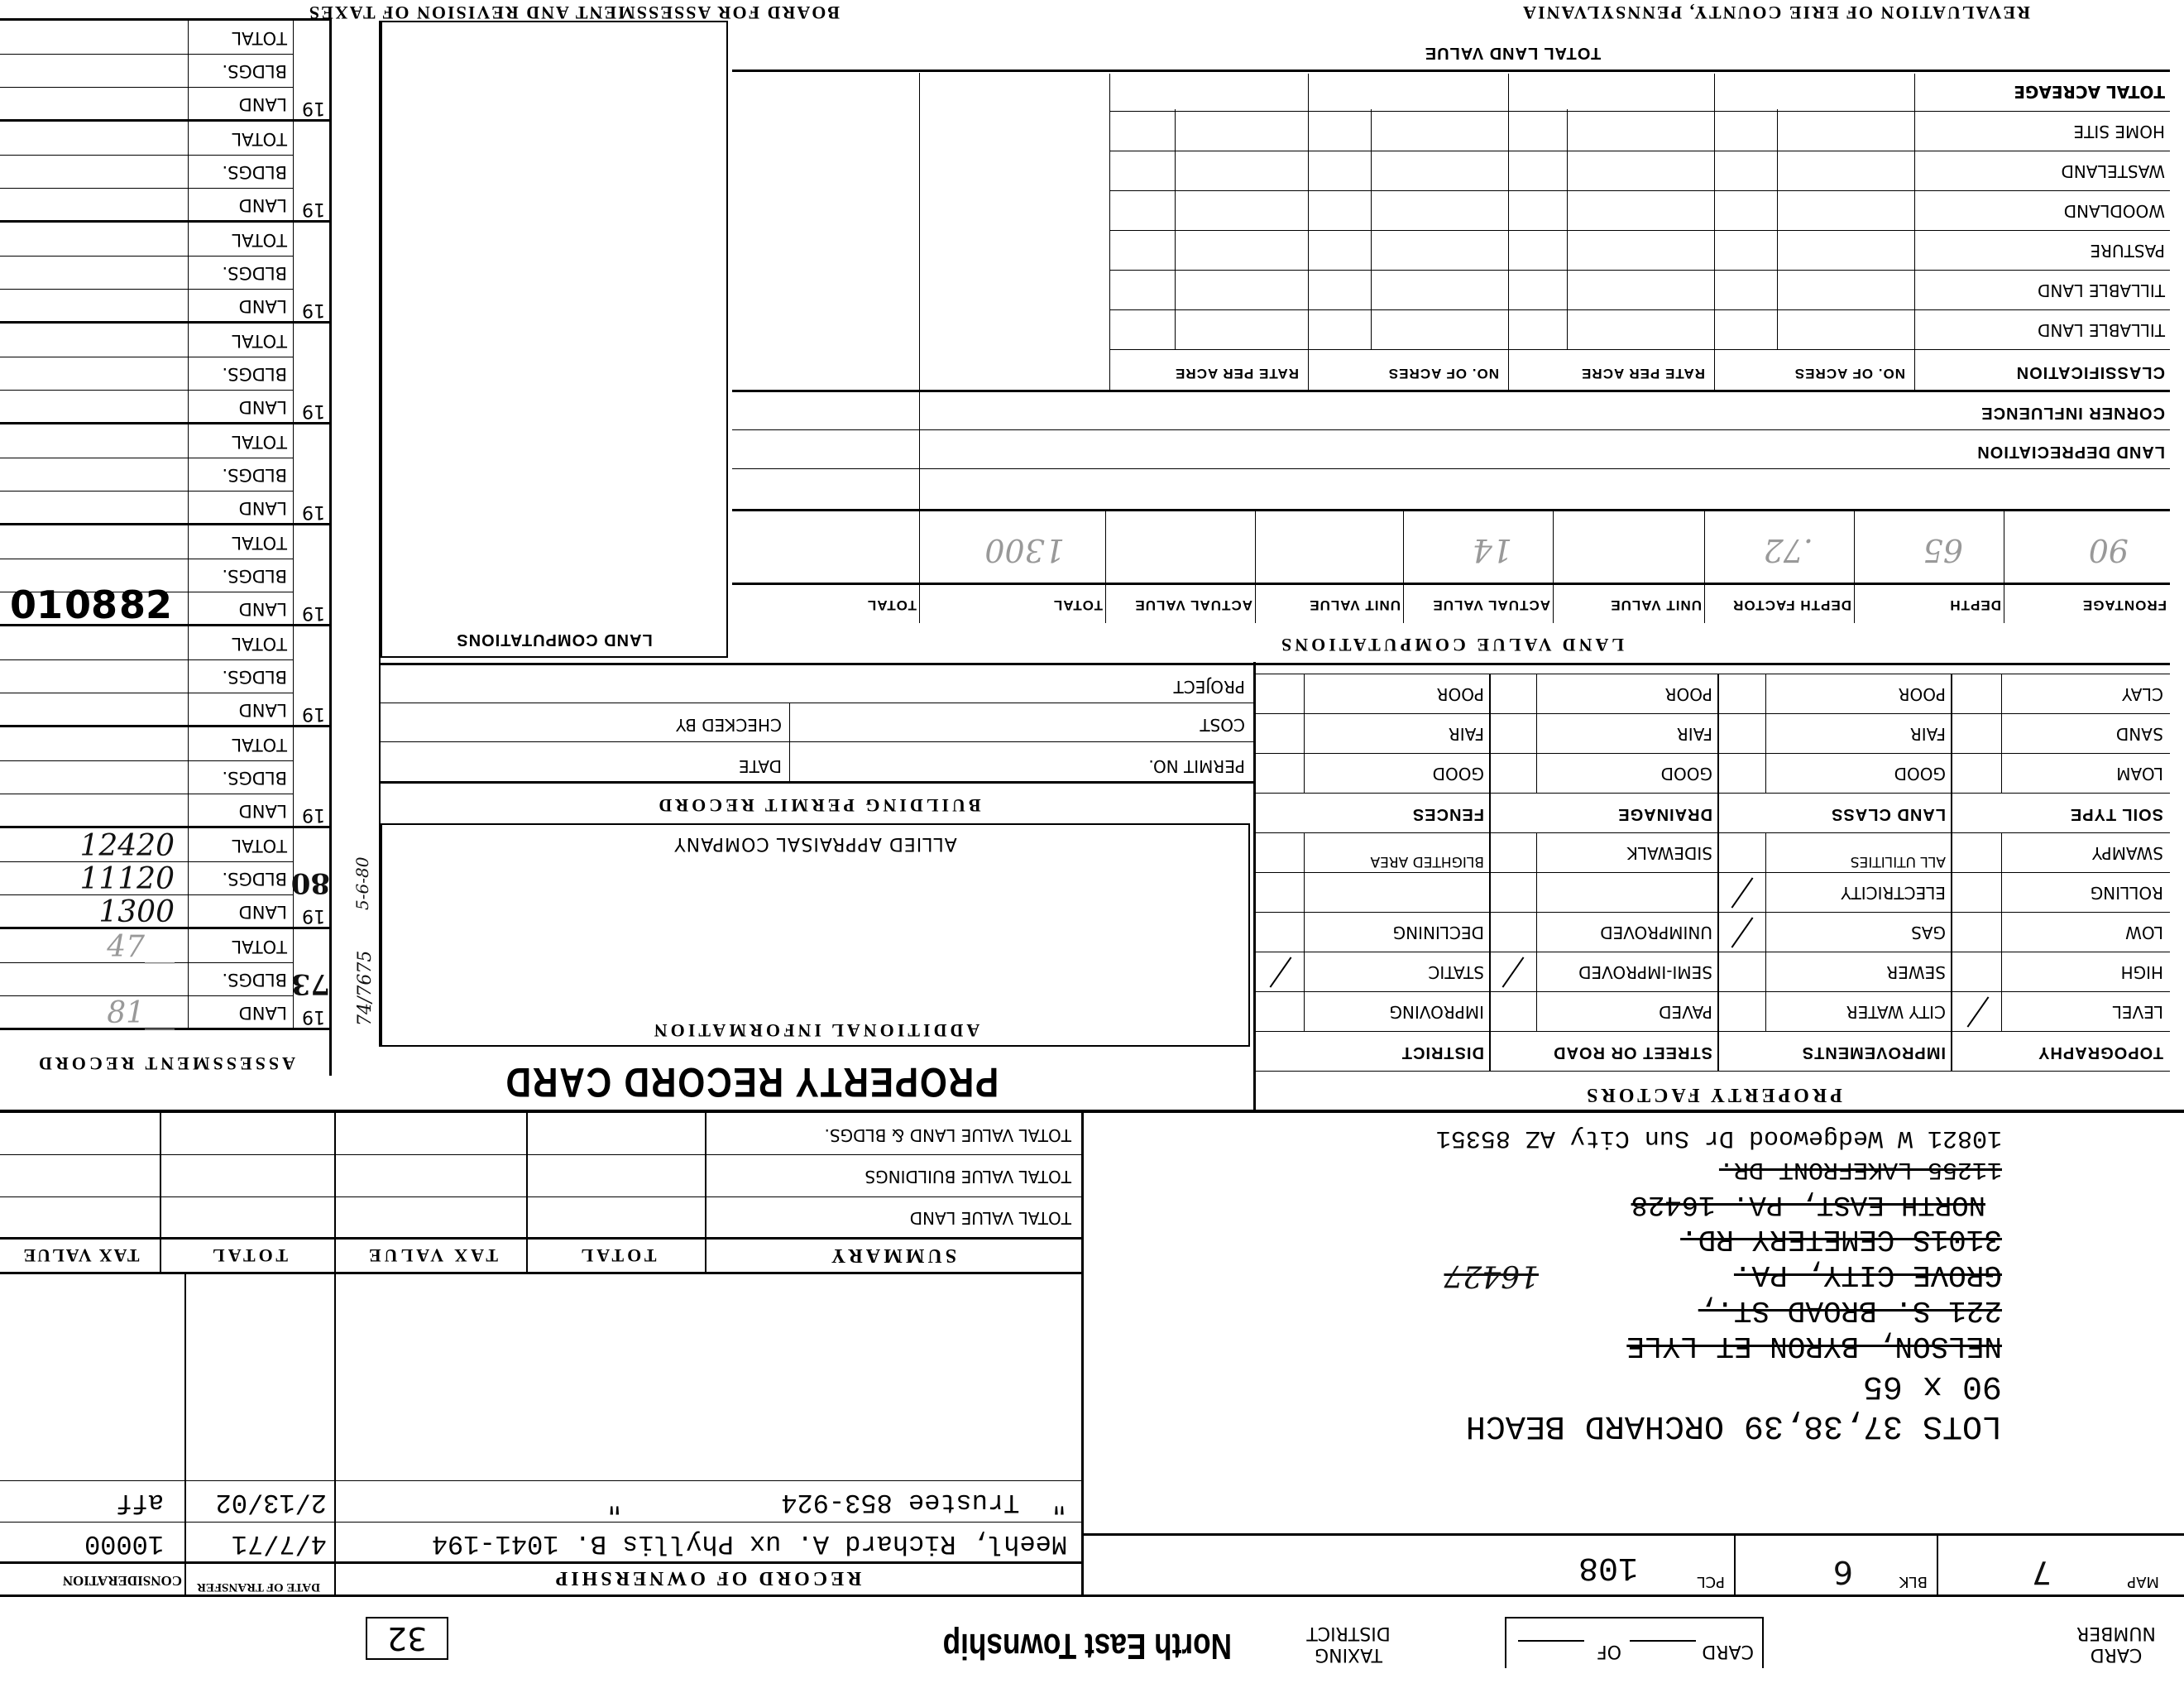 This screenshot has height=1688, width=2184. I want to click on acre-row-label: PASTURE, so click(2127, 251).